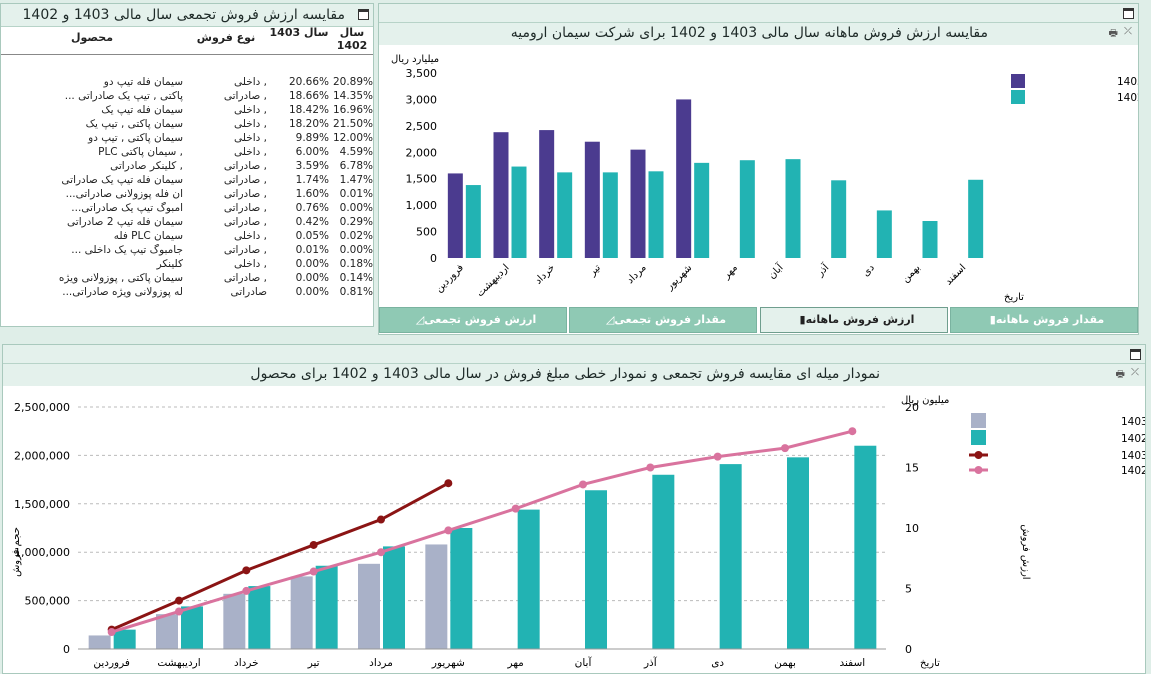  I want to click on table-row: 20.89% 20.66% داخلی , سیمان فله تیپ دو, so click(187, 83).